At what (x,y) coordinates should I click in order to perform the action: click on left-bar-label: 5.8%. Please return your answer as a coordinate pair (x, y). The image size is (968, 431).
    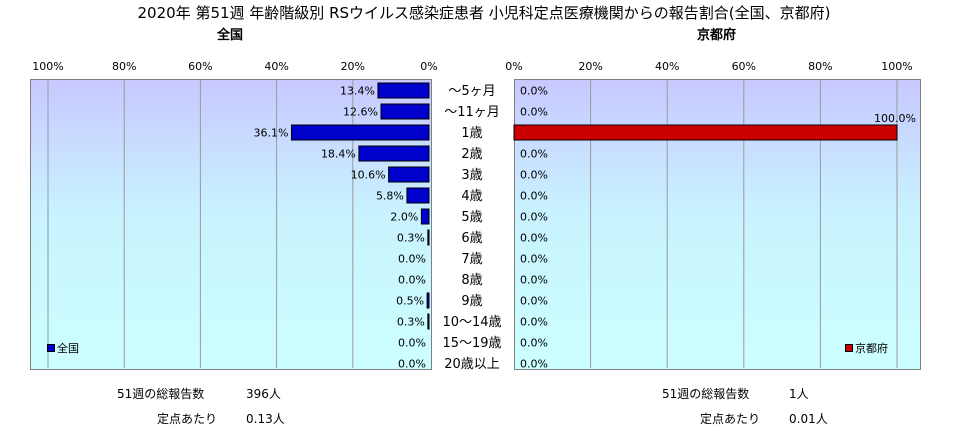
    Looking at the image, I should click on (390, 196).